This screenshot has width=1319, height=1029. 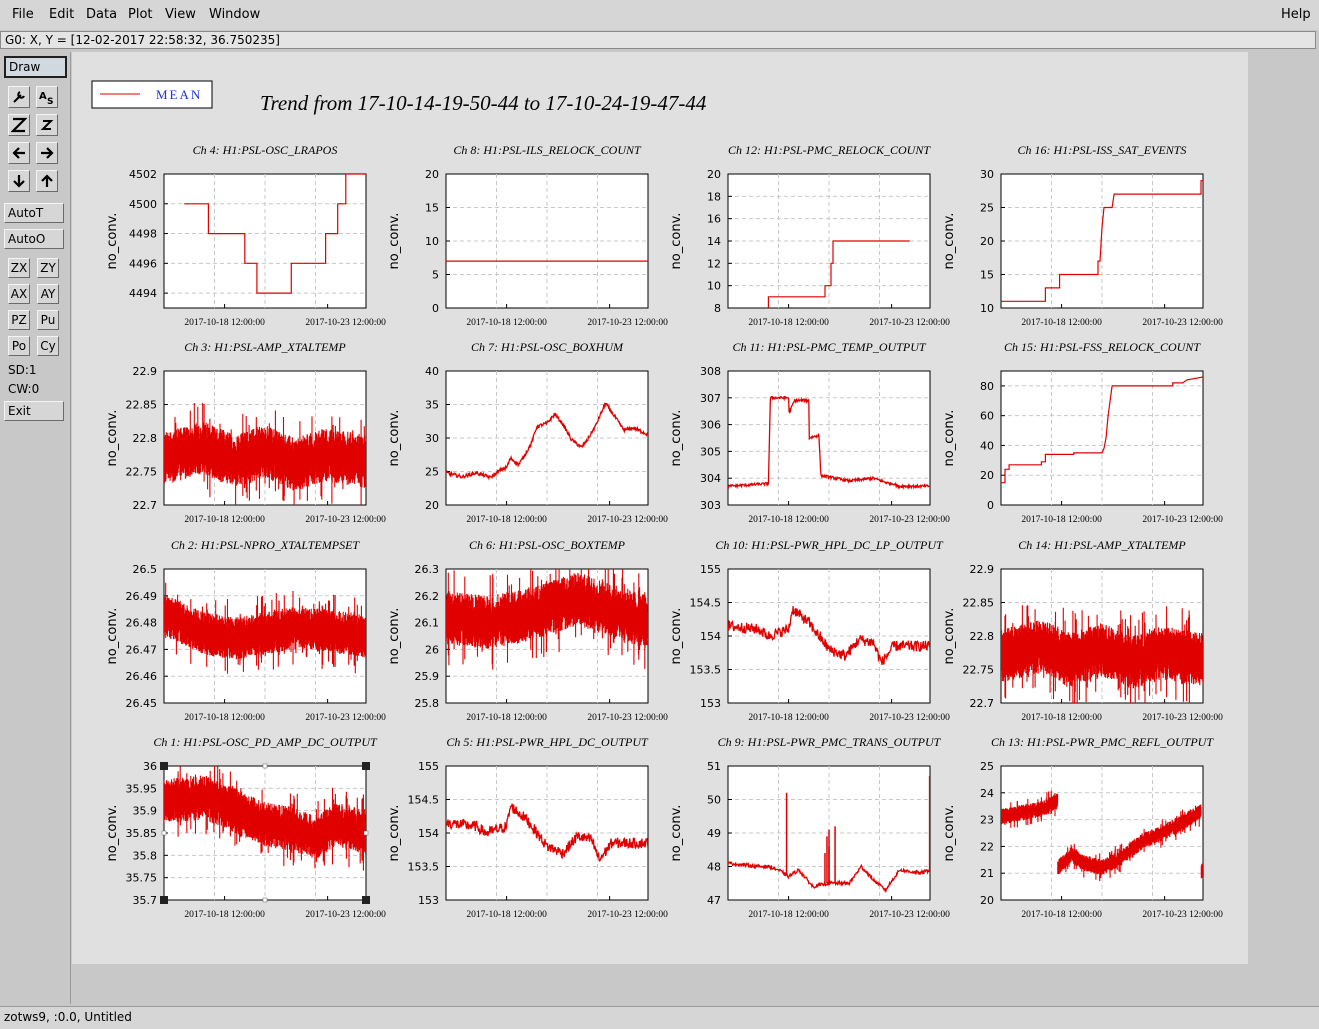 I want to click on pointer-tool-button, so click(x=19, y=97).